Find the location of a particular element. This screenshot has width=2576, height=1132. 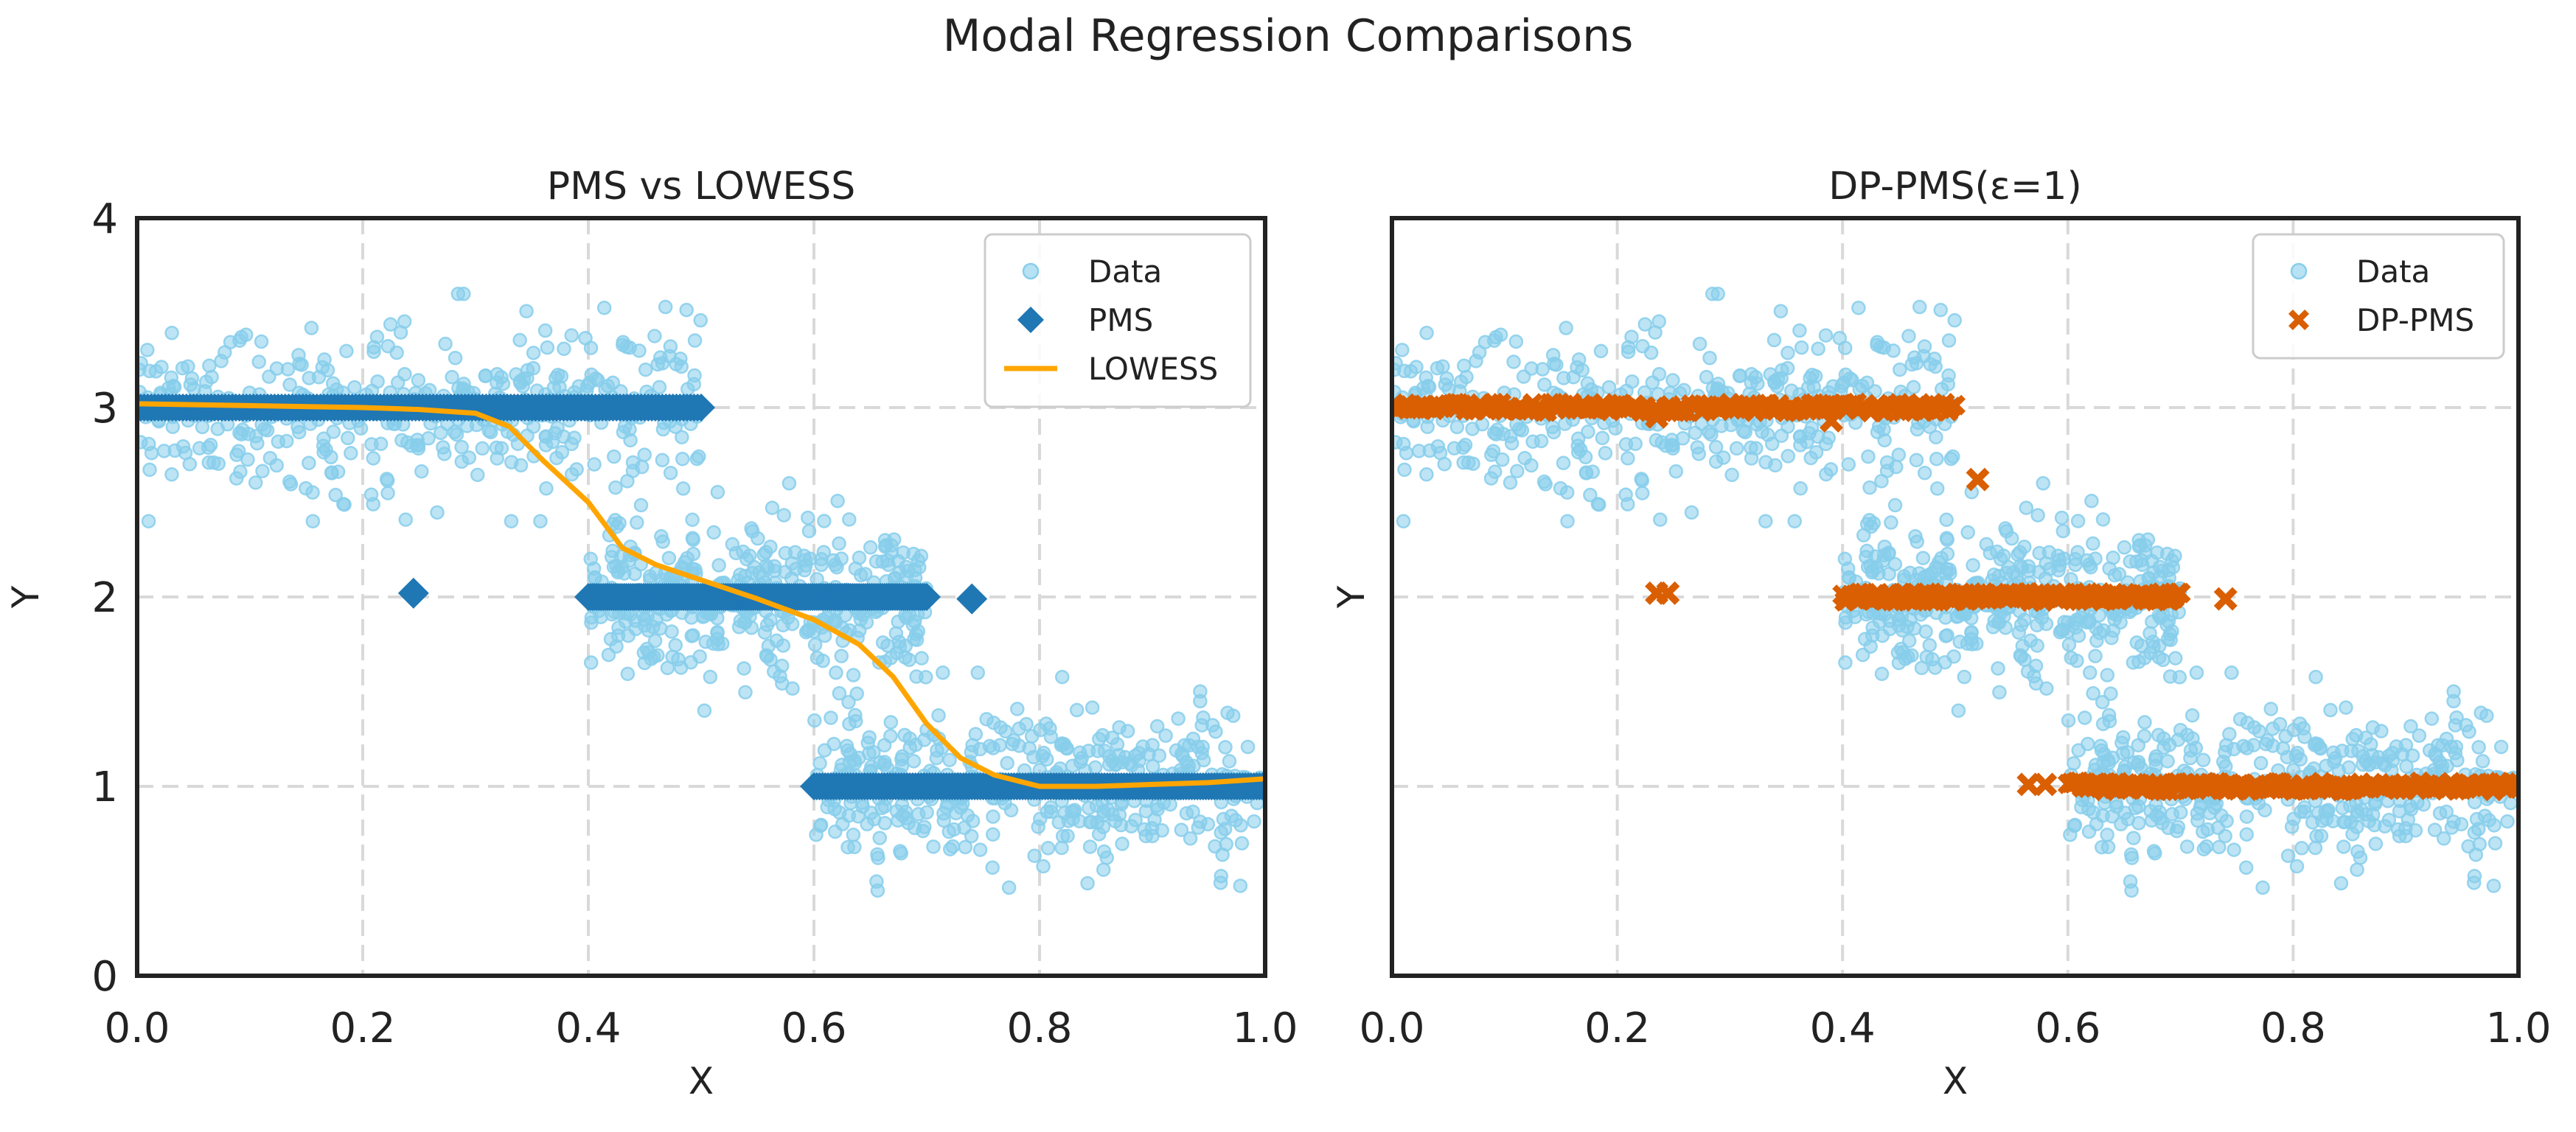

legend-swatch is located at coordinates (2298, 320).